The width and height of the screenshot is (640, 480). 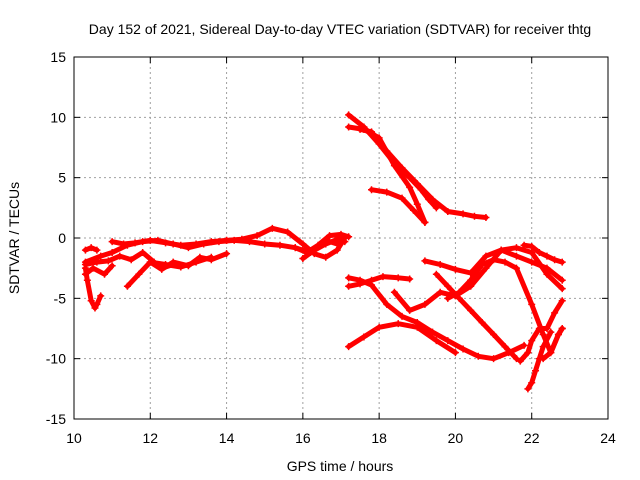 What do you see at coordinates (56, 419) in the screenshot?
I see `y-tick-label: -15` at bounding box center [56, 419].